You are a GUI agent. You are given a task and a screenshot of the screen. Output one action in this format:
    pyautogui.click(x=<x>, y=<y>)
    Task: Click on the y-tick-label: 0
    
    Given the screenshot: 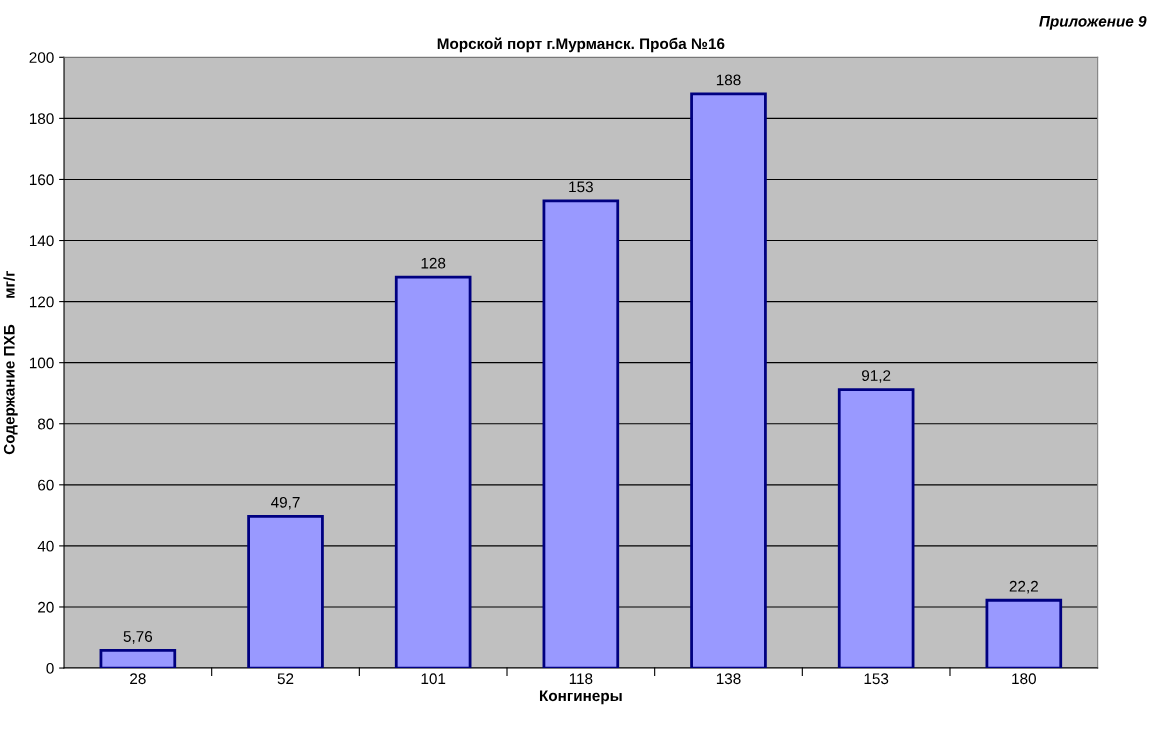 What is the action you would take?
    pyautogui.click(x=50, y=668)
    